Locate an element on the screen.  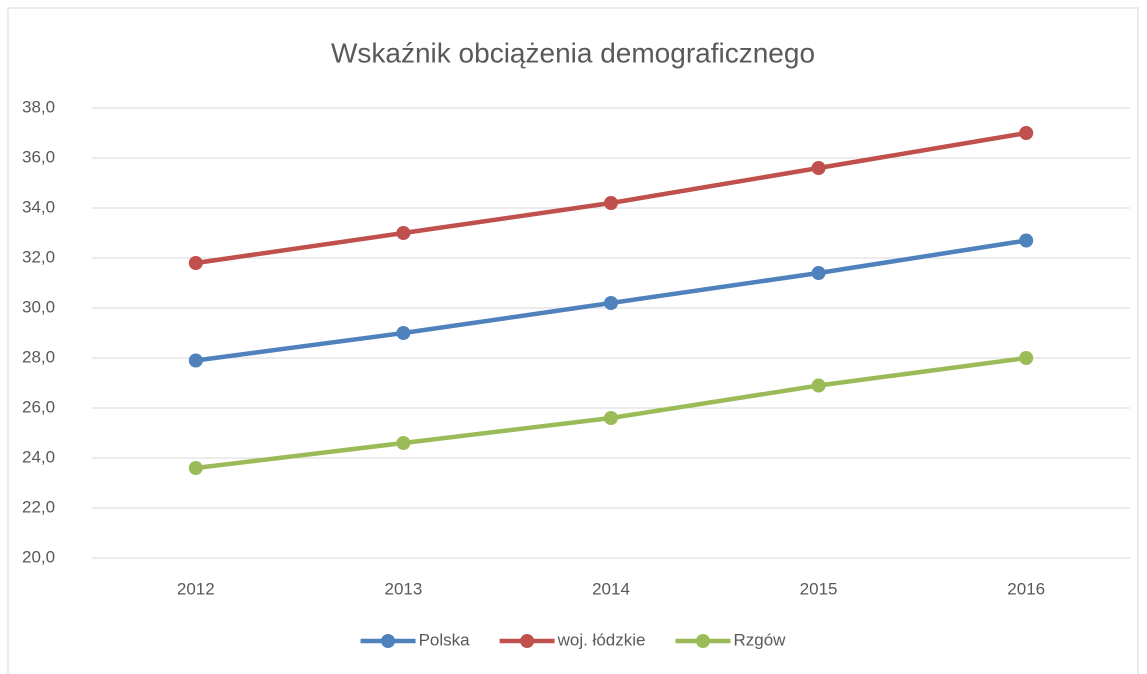
x-tick-label: 2015 is located at coordinates (819, 588).